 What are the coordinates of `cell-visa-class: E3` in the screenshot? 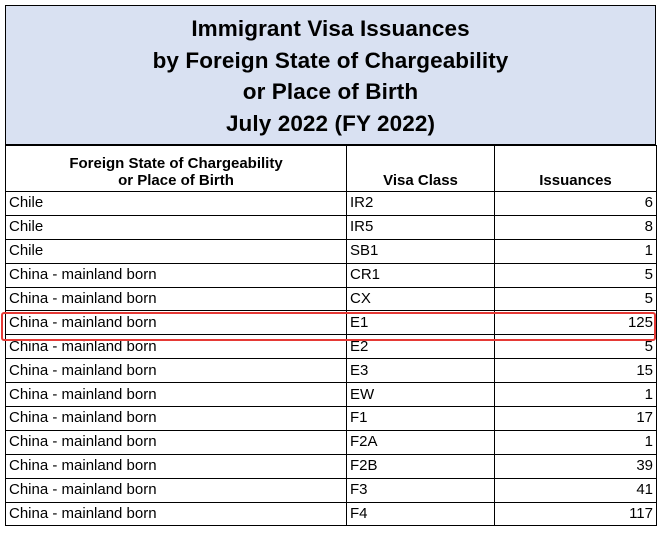 It's located at (420, 371).